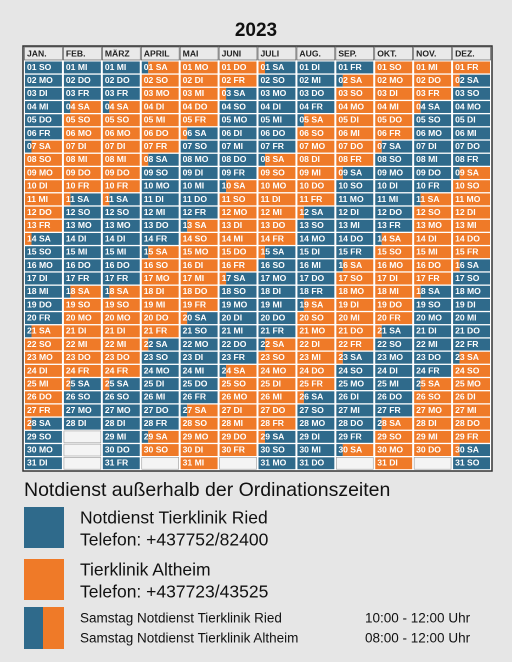 Image resolution: width=512 pixels, height=662 pixels. I want to click on day-label: 24 MO, so click(157, 370).